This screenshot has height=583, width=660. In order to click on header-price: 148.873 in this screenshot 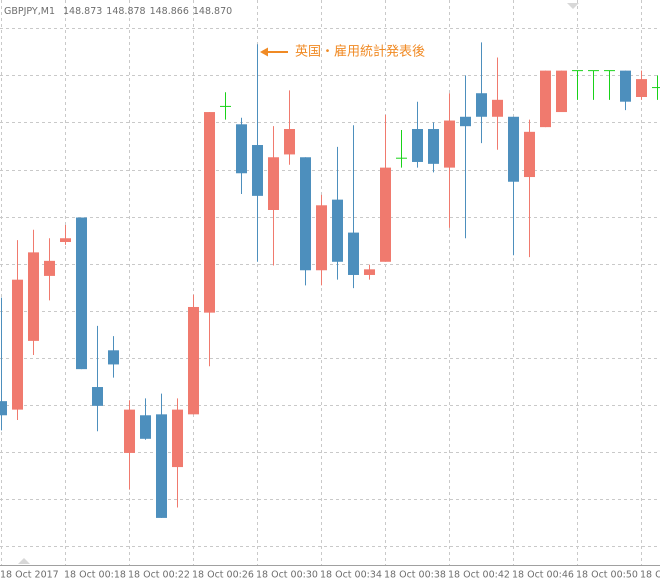, I will do `click(82, 11)`.